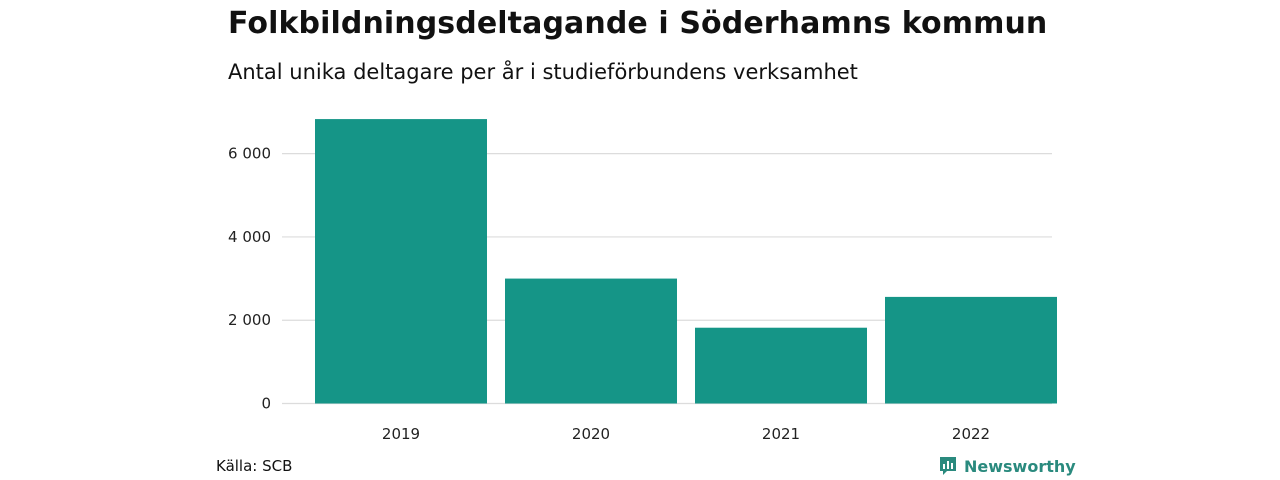  Describe the element at coordinates (401, 434) in the screenshot. I see `x-tick-label: 2019` at that location.